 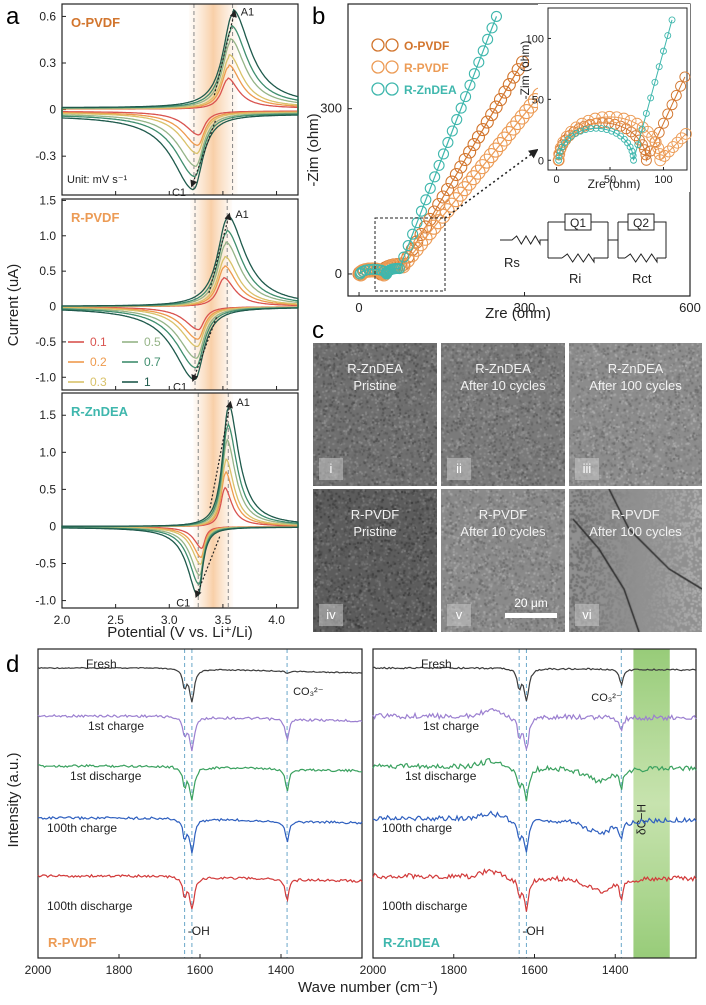 I want to click on inset-y-tick-label: 100, so click(x=535, y=39).